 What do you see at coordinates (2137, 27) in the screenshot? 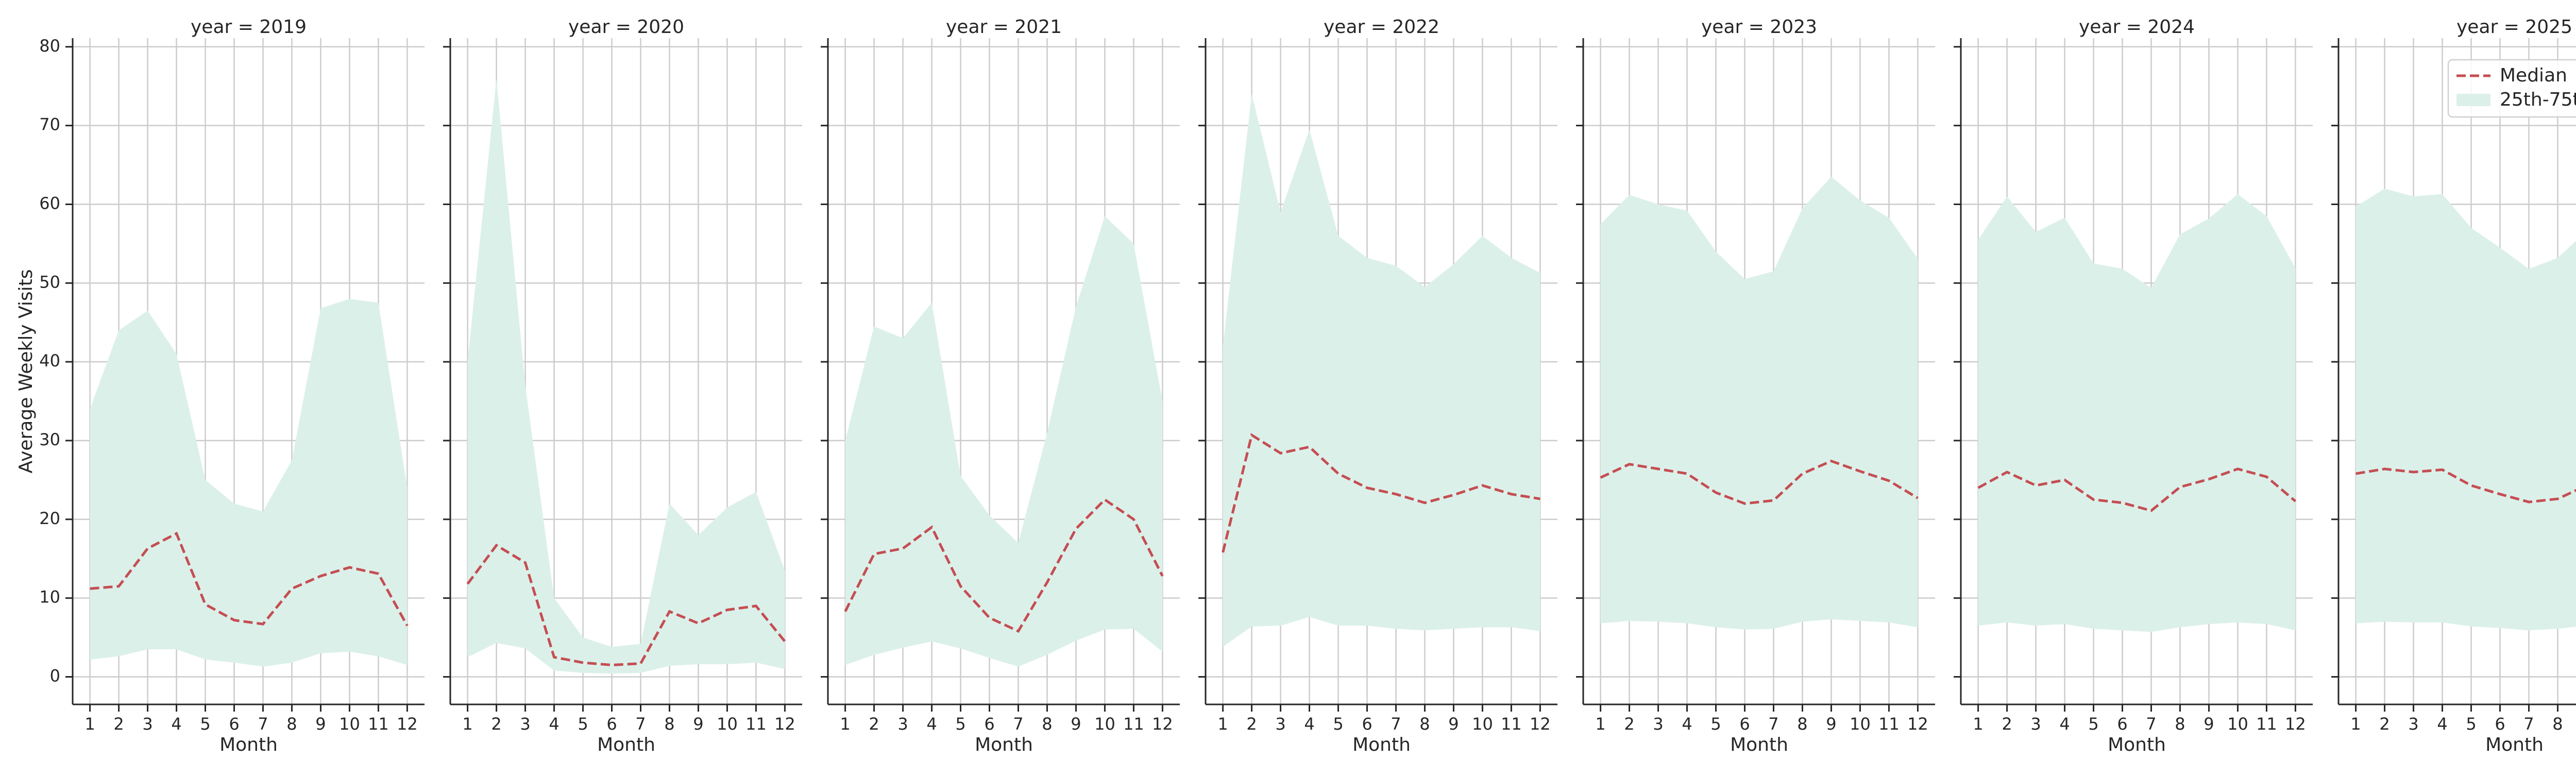
I see `panel-title: year = 2024` at bounding box center [2137, 27].